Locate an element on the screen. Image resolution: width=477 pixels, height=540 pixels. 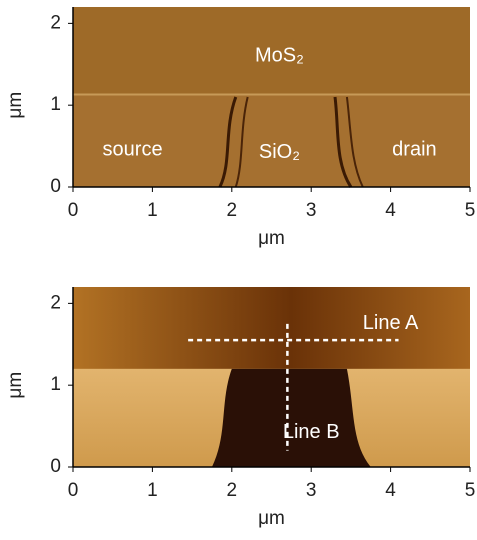
annotation: source is located at coordinates (133, 149).